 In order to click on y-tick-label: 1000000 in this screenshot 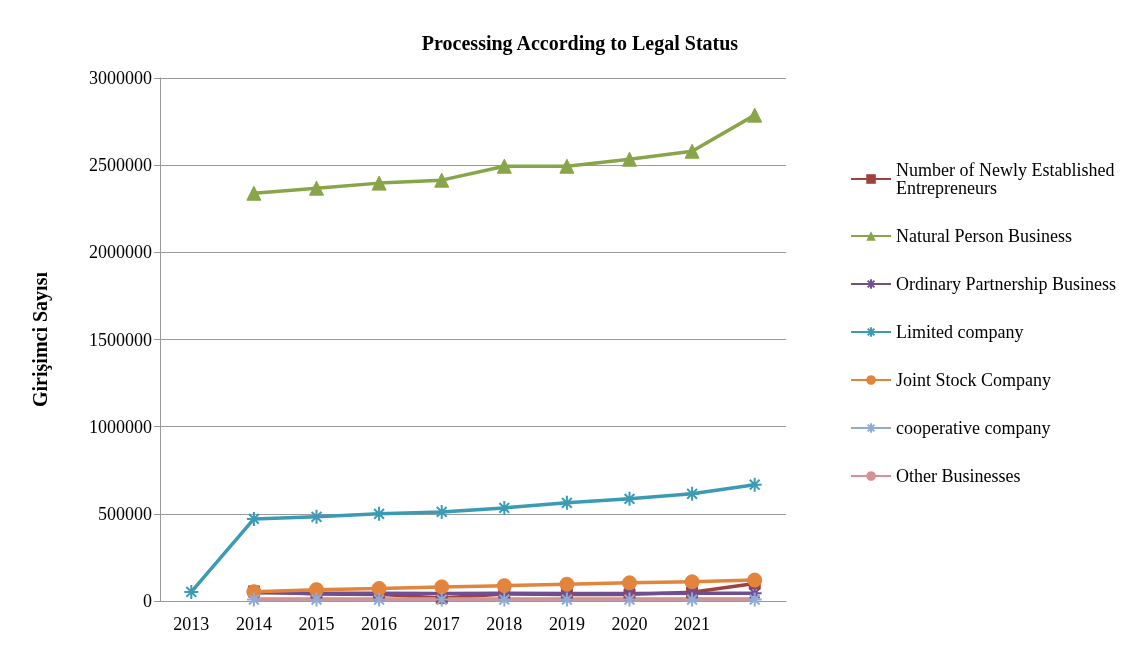, I will do `click(120, 426)`.